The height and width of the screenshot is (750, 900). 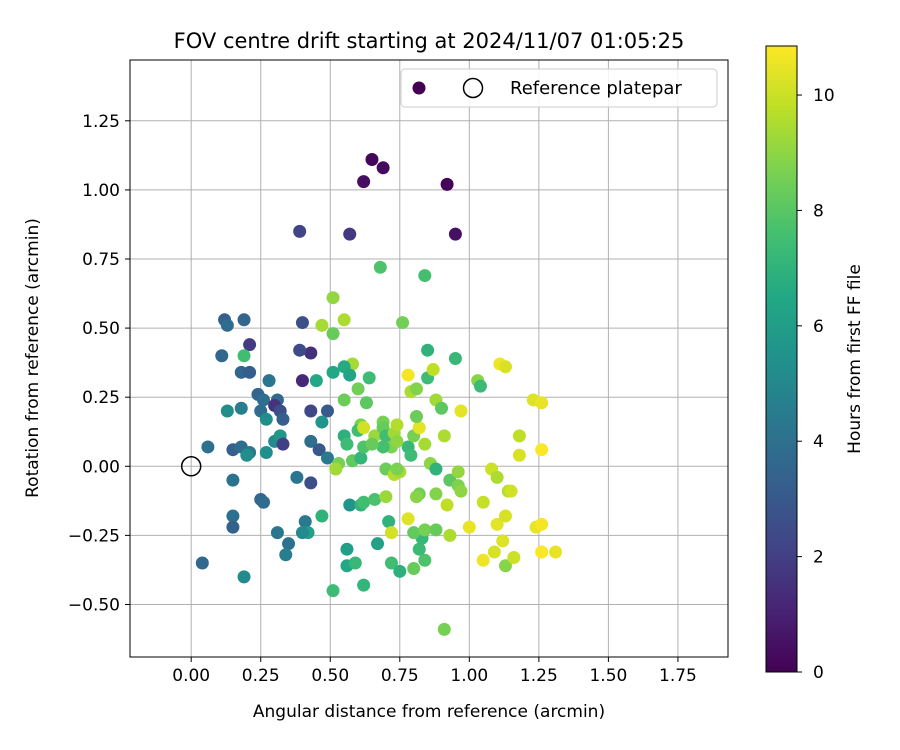 I want to click on y-tick-label: 0.75, so click(x=101, y=260).